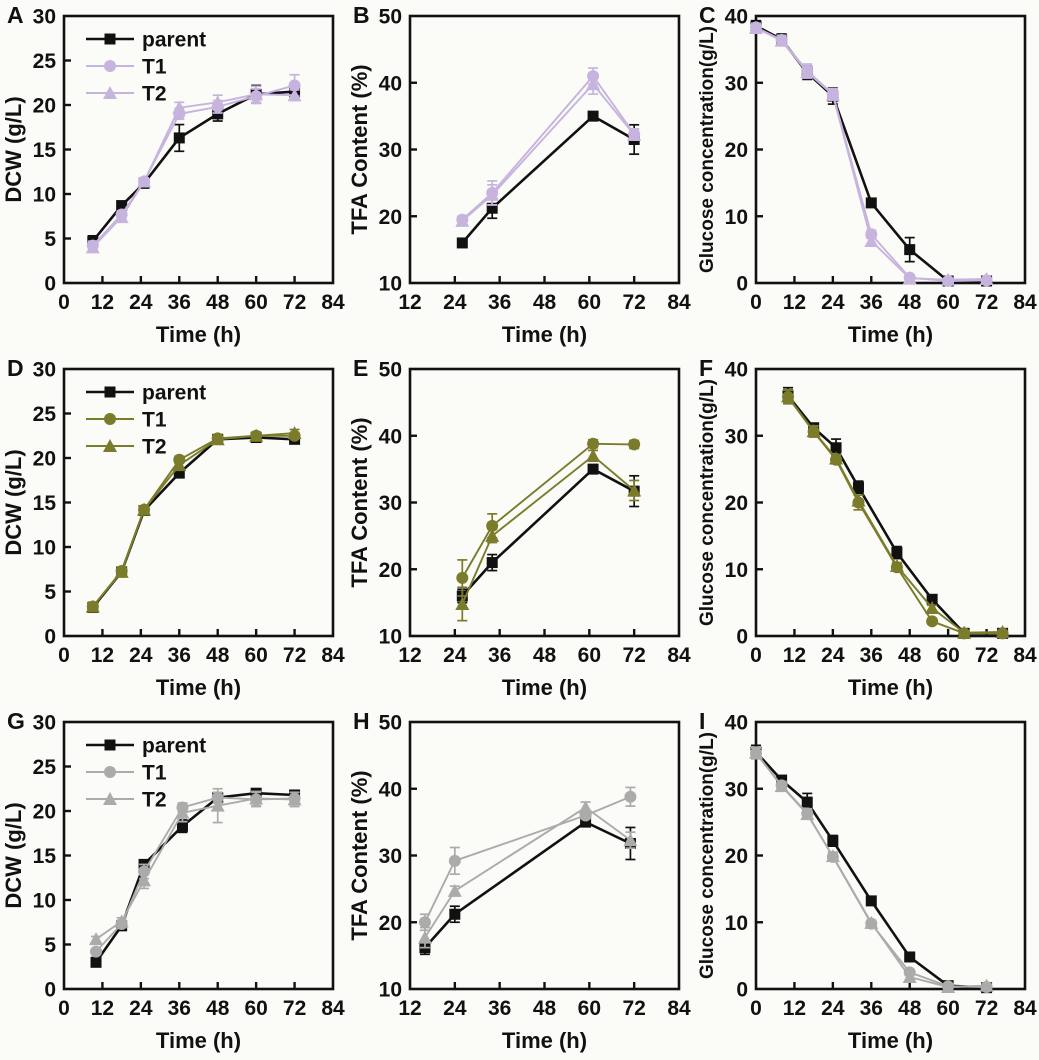 Image resolution: width=1039 pixels, height=1060 pixels. What do you see at coordinates (359, 855) in the screenshot?
I see `y-axis-title: TFA Content (%)` at bounding box center [359, 855].